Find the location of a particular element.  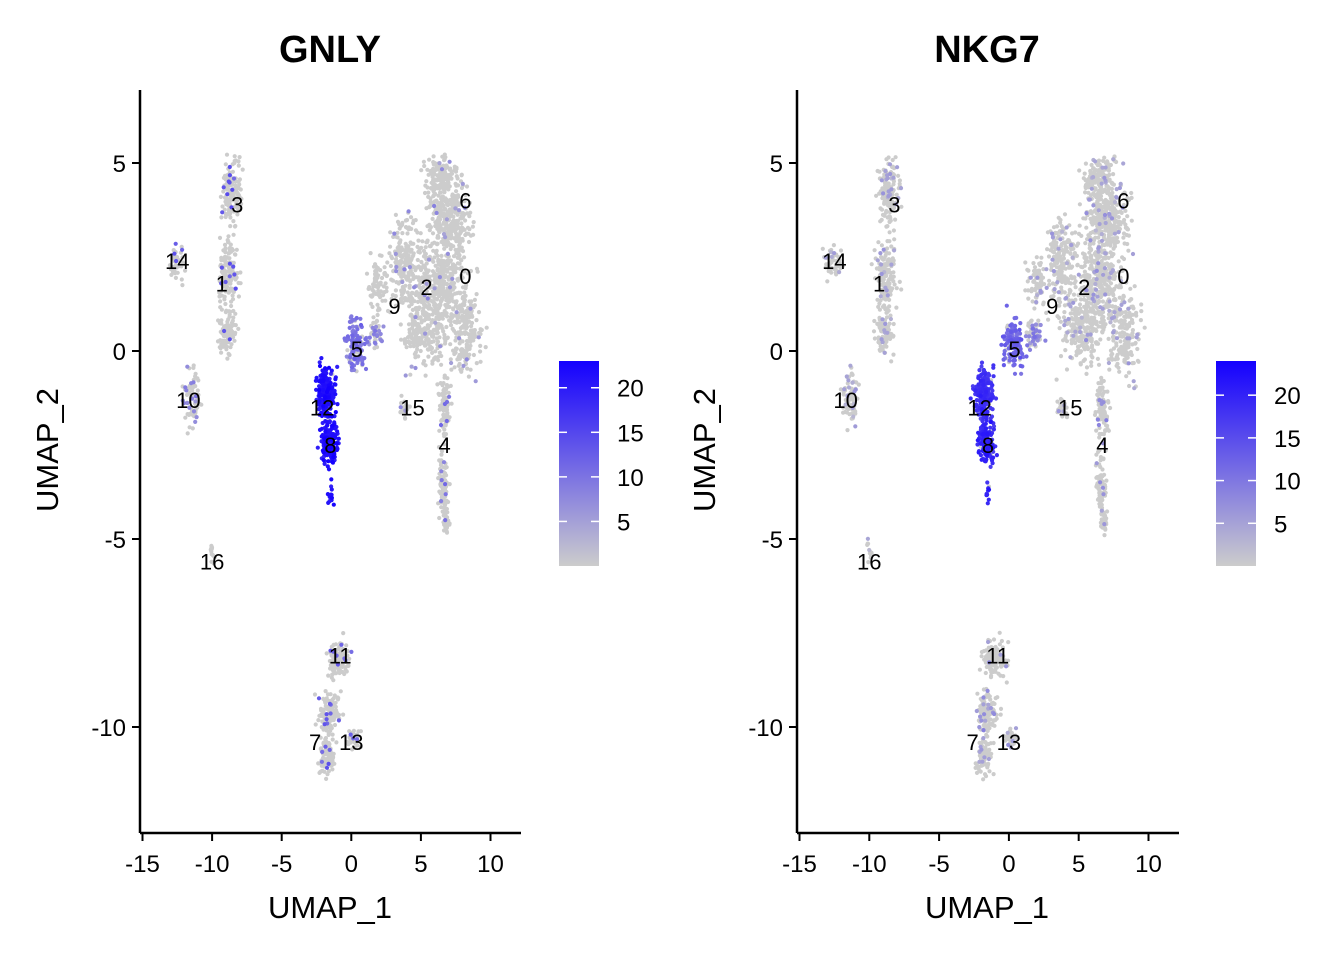

cluster-label-10: 10 is located at coordinates (188, 400).